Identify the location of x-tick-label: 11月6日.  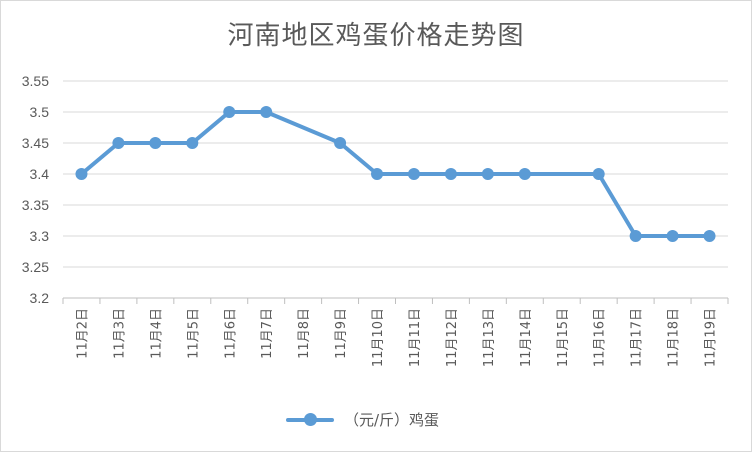
(230, 333).